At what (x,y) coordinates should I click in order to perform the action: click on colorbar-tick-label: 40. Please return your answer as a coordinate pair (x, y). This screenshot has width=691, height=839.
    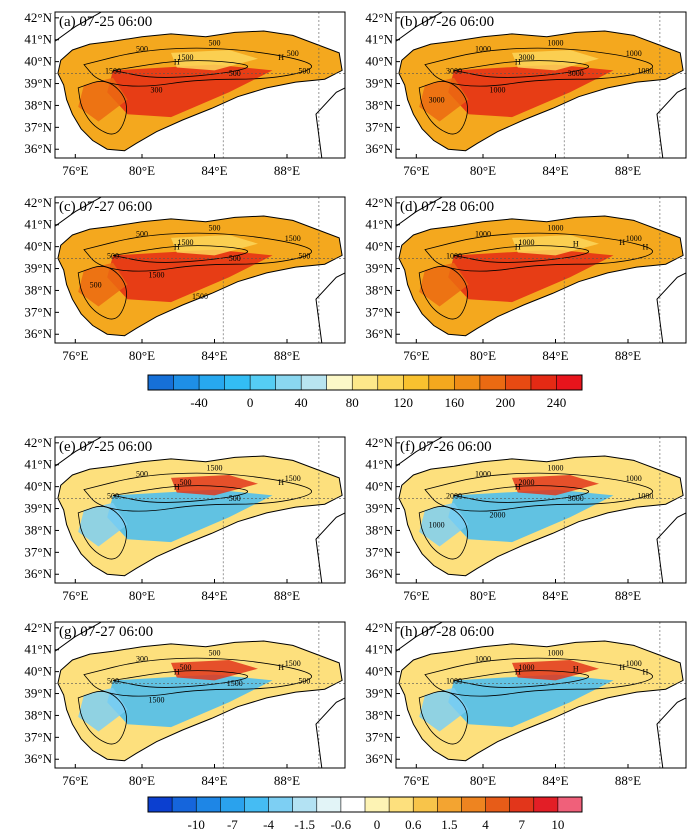
    Looking at the image, I should click on (301, 402).